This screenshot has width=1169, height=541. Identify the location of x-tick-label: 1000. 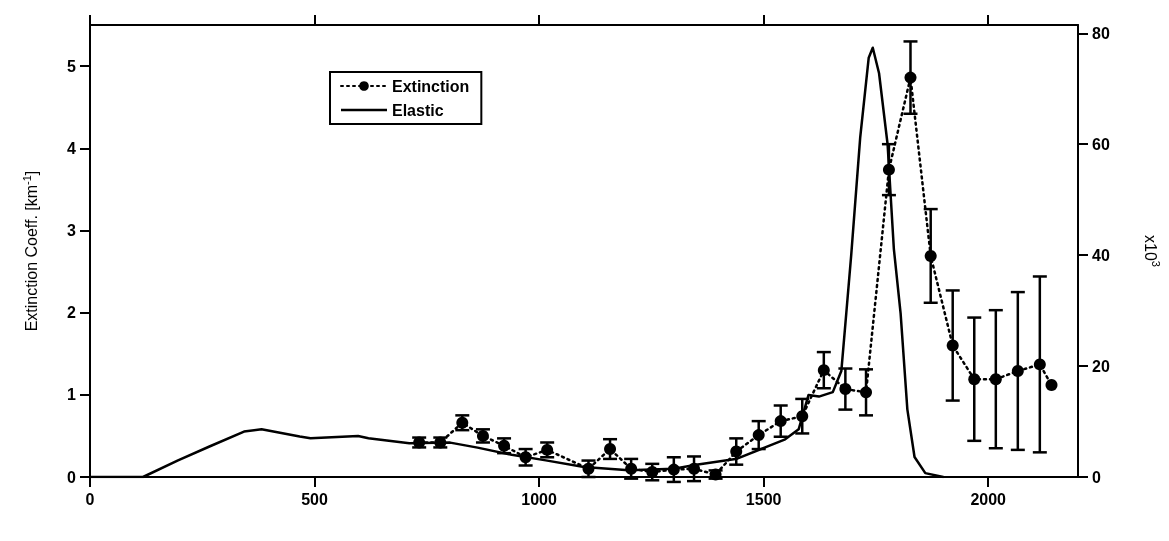
(539, 499).